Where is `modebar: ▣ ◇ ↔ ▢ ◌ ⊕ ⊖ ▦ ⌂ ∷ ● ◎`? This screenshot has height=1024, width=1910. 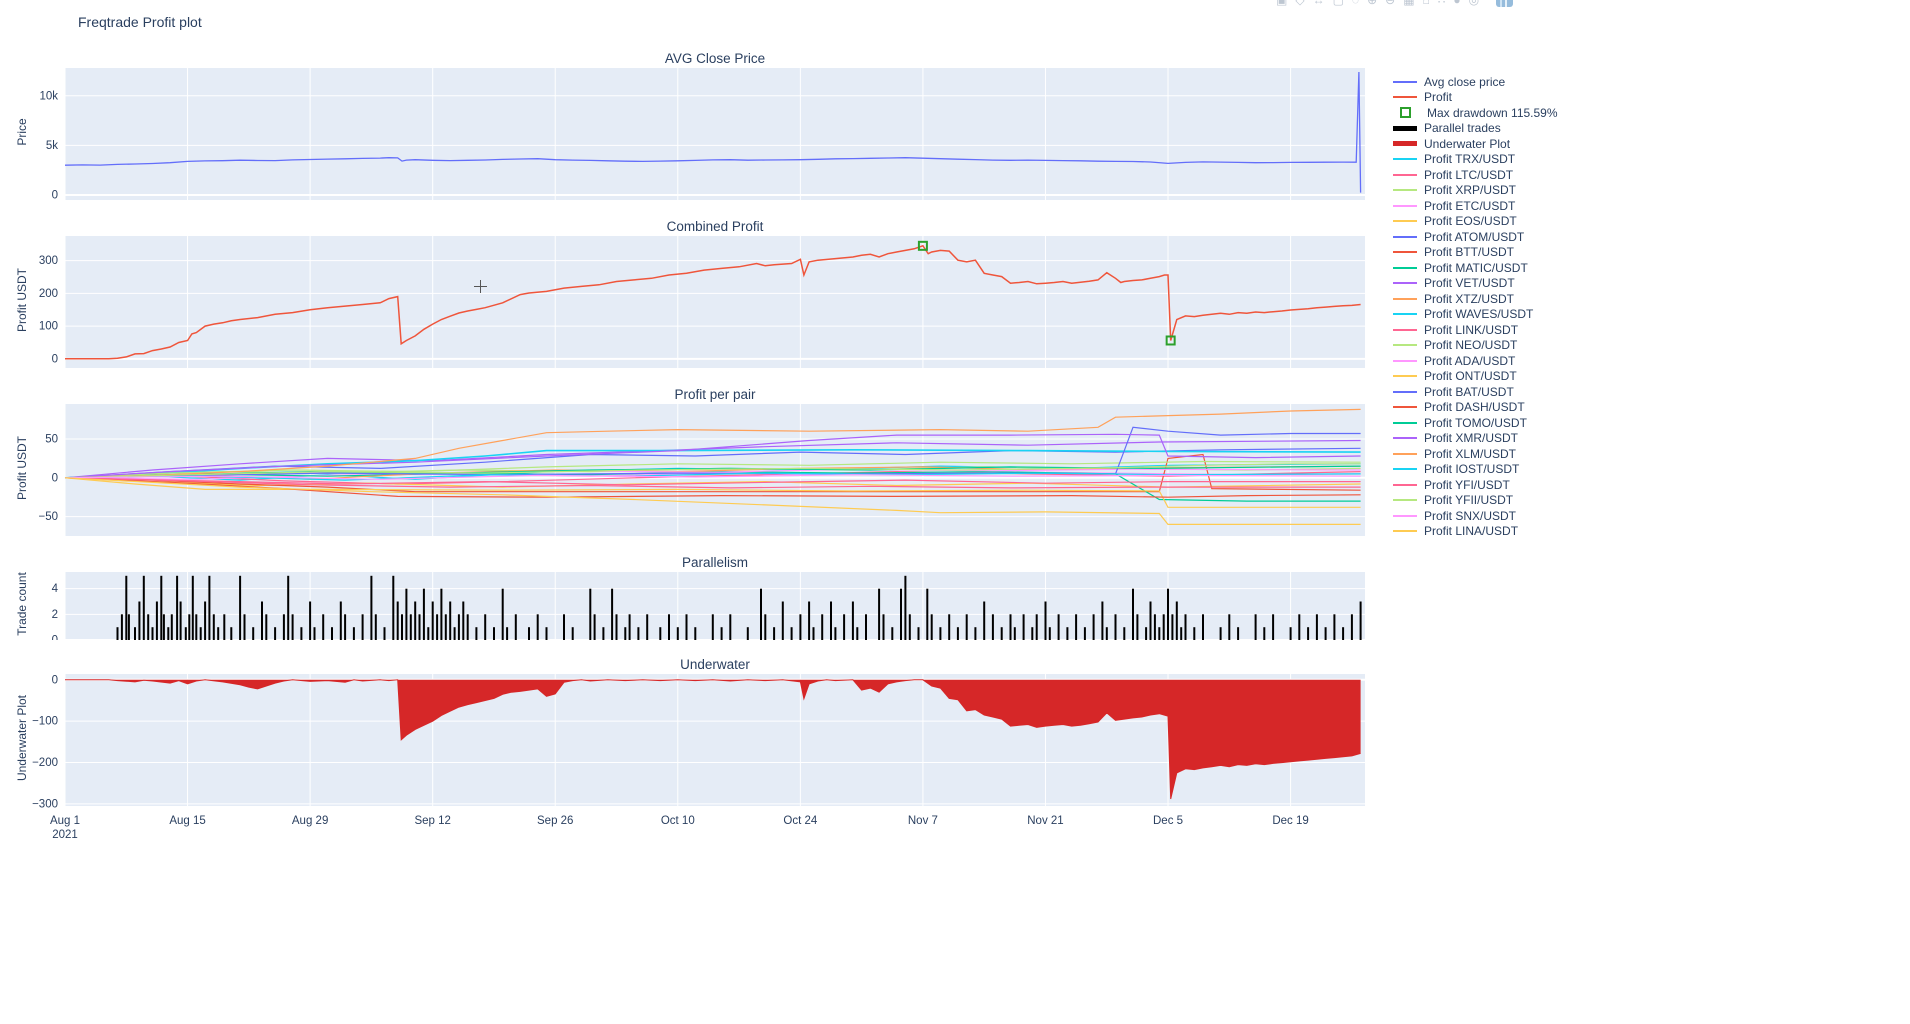 modebar: ▣ ◇ ↔ ▢ ◌ ⊕ ⊖ ▦ ⌂ ∷ ● ◎ is located at coordinates (1395, 3).